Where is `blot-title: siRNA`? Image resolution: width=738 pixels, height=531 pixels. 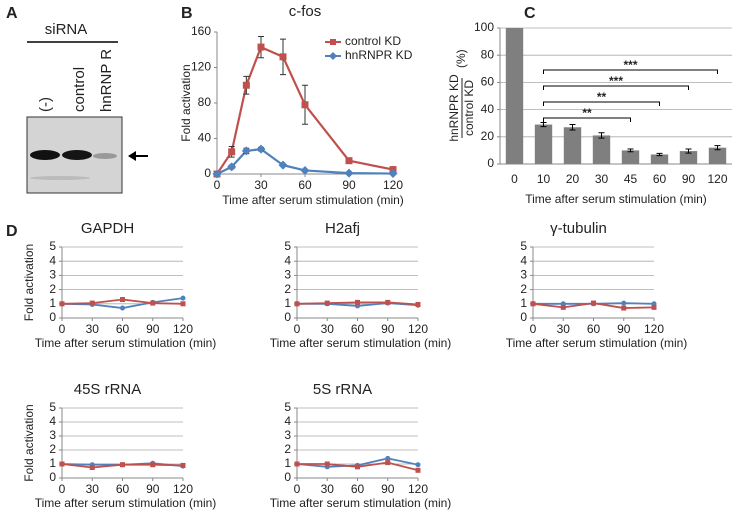
blot-title: siRNA is located at coordinates (66, 29).